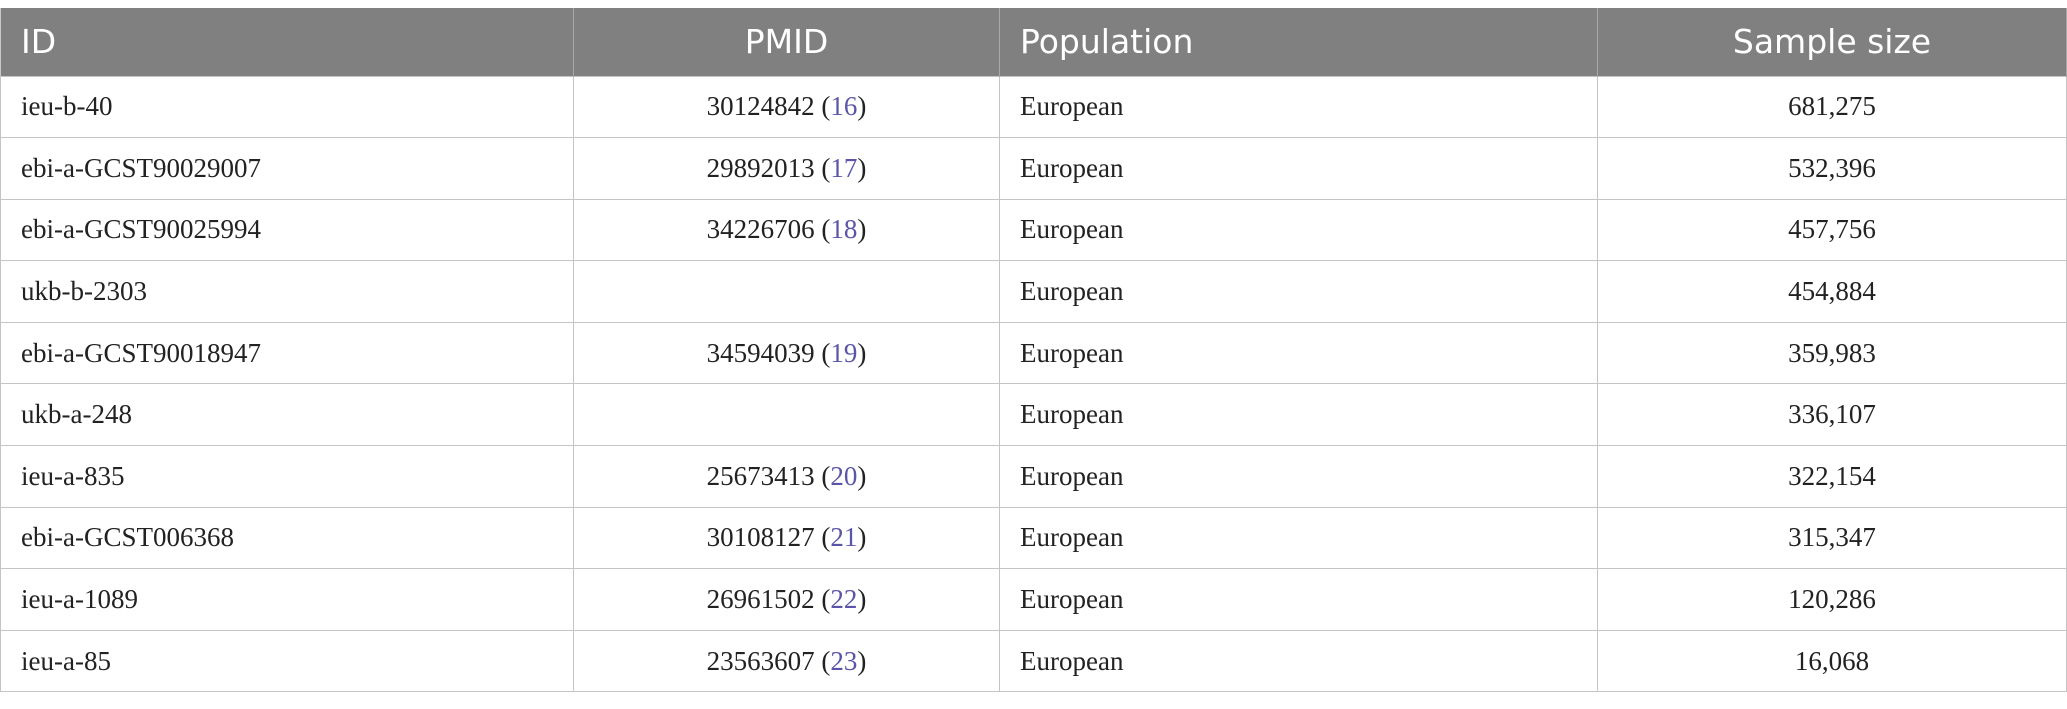  What do you see at coordinates (287, 42) in the screenshot?
I see `column-header-id: ID` at bounding box center [287, 42].